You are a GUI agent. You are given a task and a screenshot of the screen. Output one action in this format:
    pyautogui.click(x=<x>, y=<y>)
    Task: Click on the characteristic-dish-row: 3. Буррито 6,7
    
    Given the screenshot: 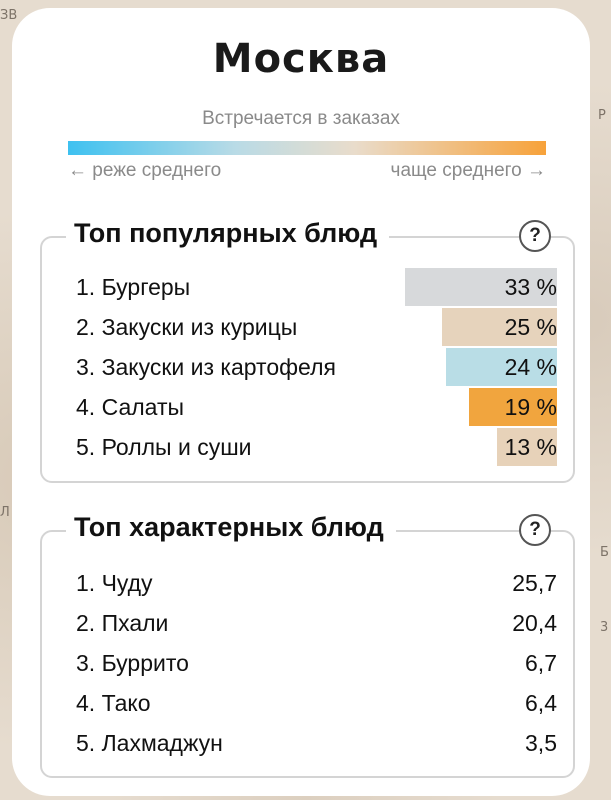 What is the action you would take?
    pyautogui.click(x=307, y=664)
    